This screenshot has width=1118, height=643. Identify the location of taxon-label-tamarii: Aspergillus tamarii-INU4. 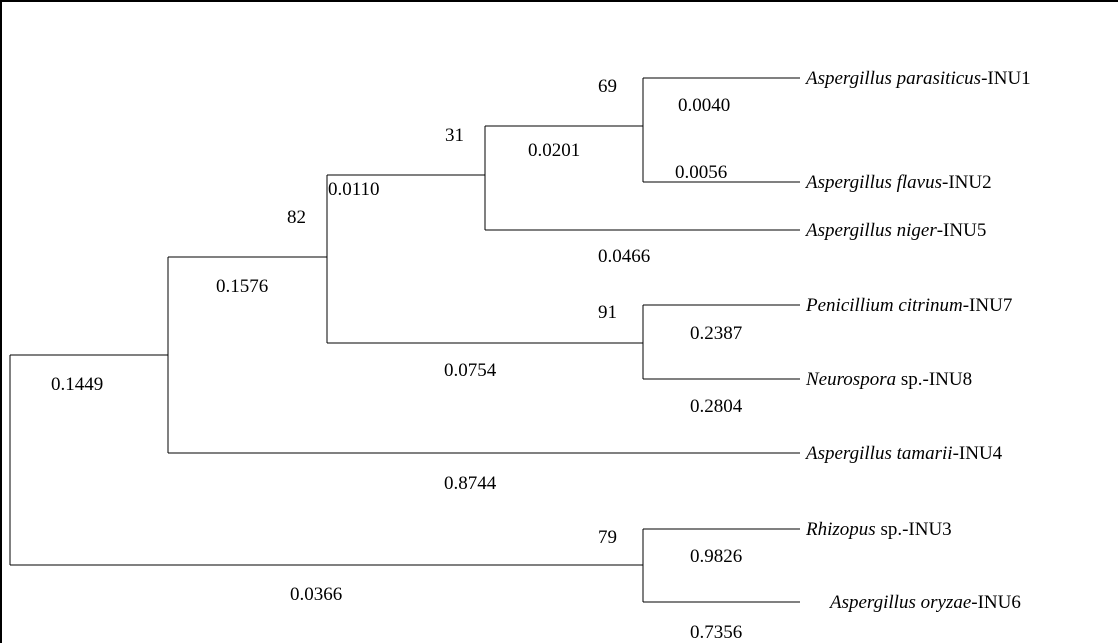
(903, 453).